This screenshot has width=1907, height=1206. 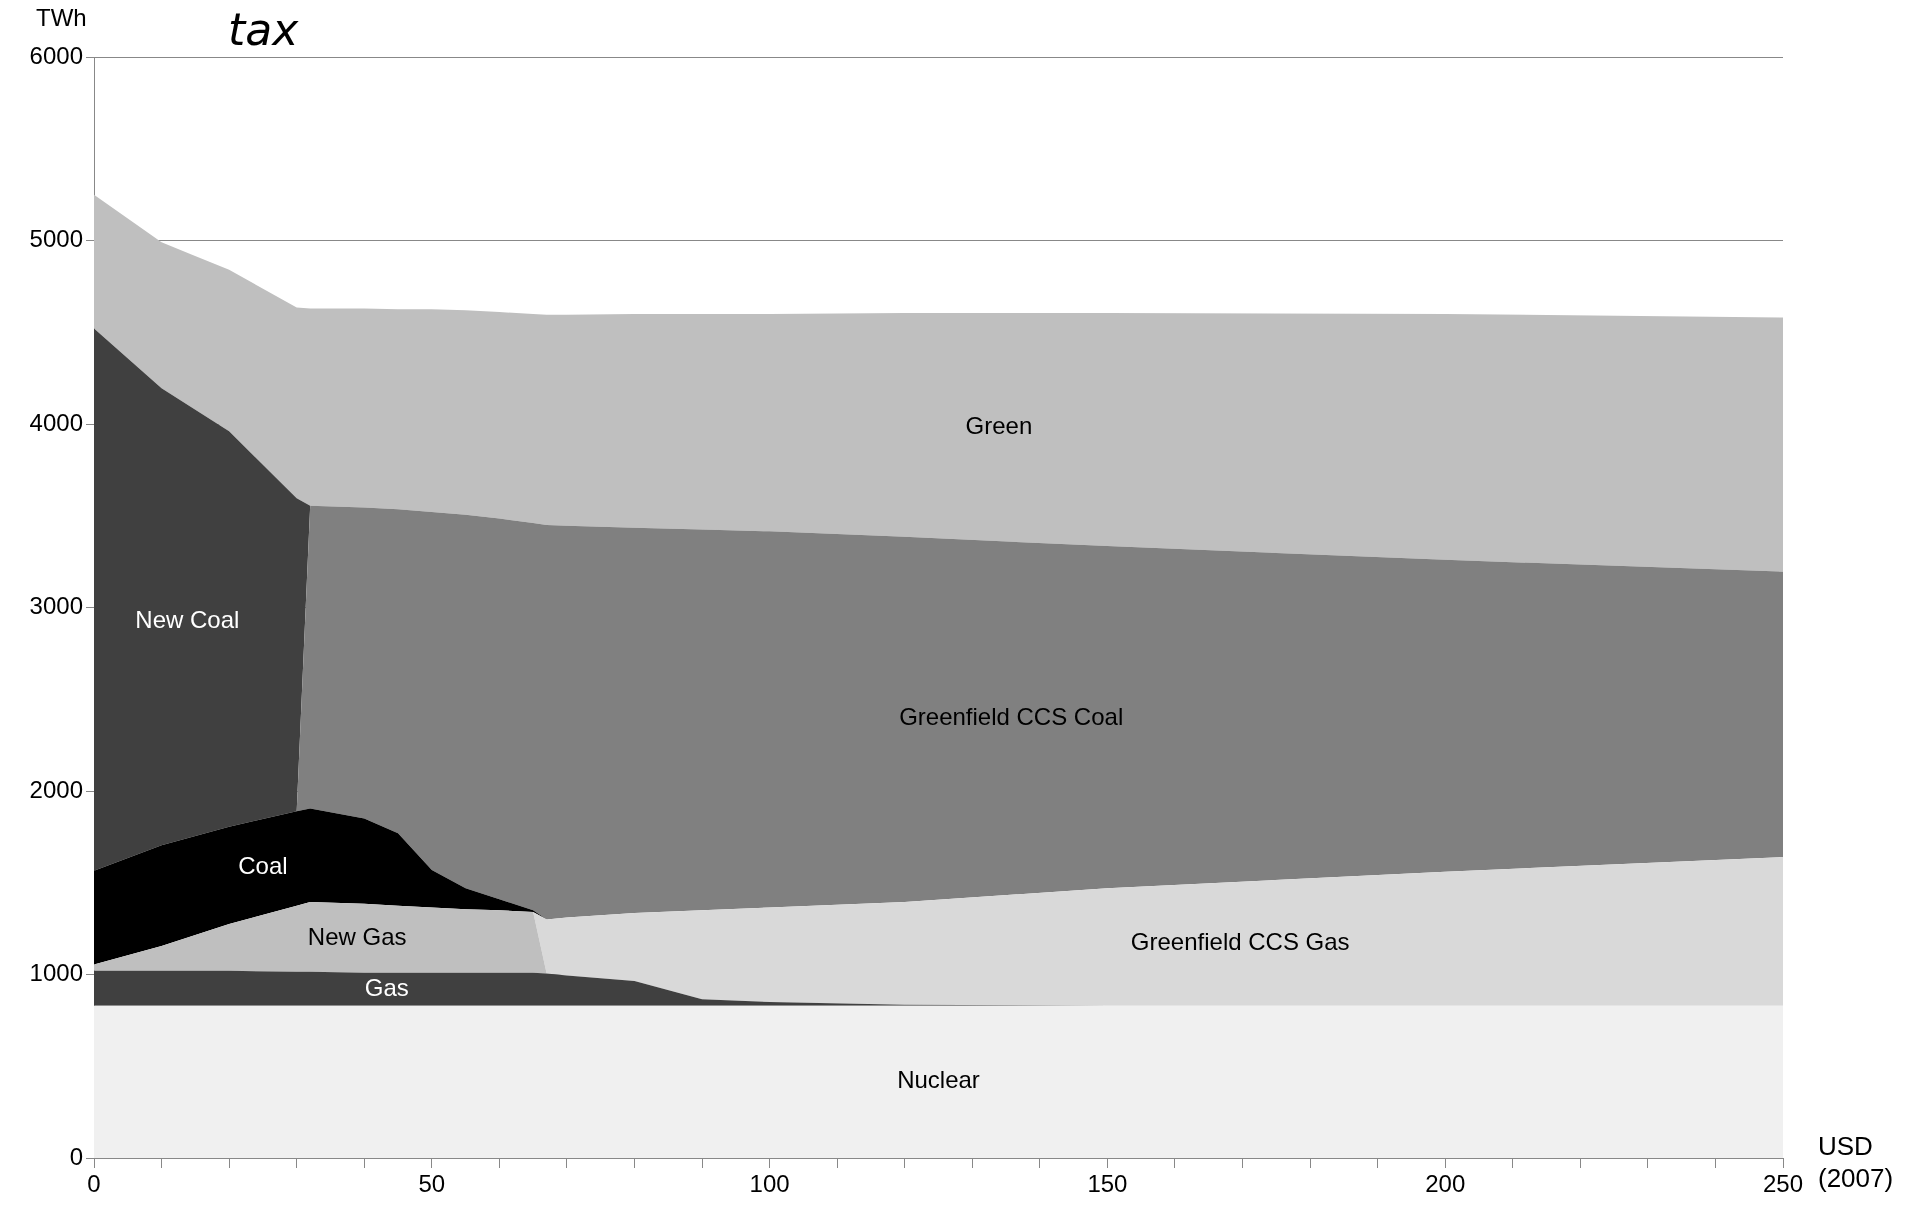 What do you see at coordinates (56, 606) in the screenshot?
I see `y-tick-label: 3000` at bounding box center [56, 606].